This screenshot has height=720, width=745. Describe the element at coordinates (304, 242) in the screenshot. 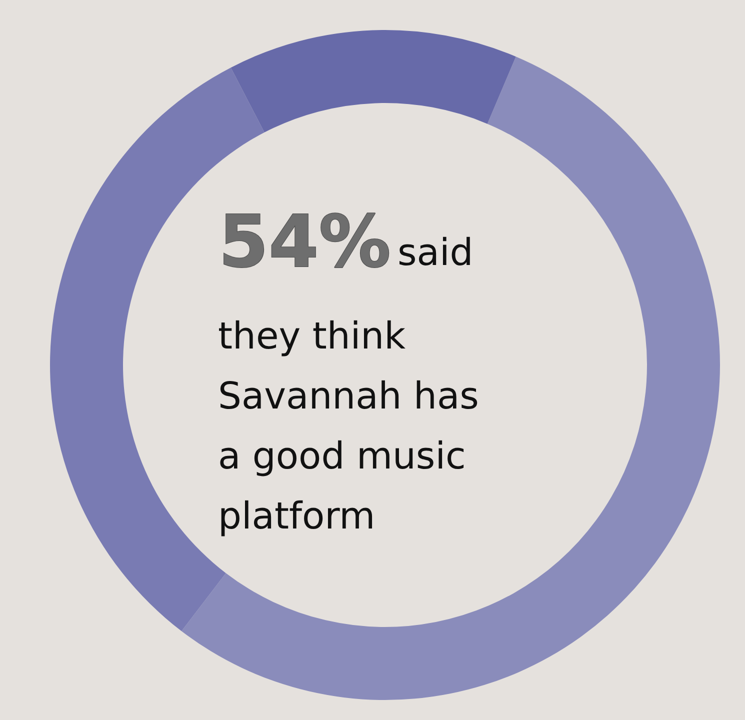

I see `text: 54%` at that location.